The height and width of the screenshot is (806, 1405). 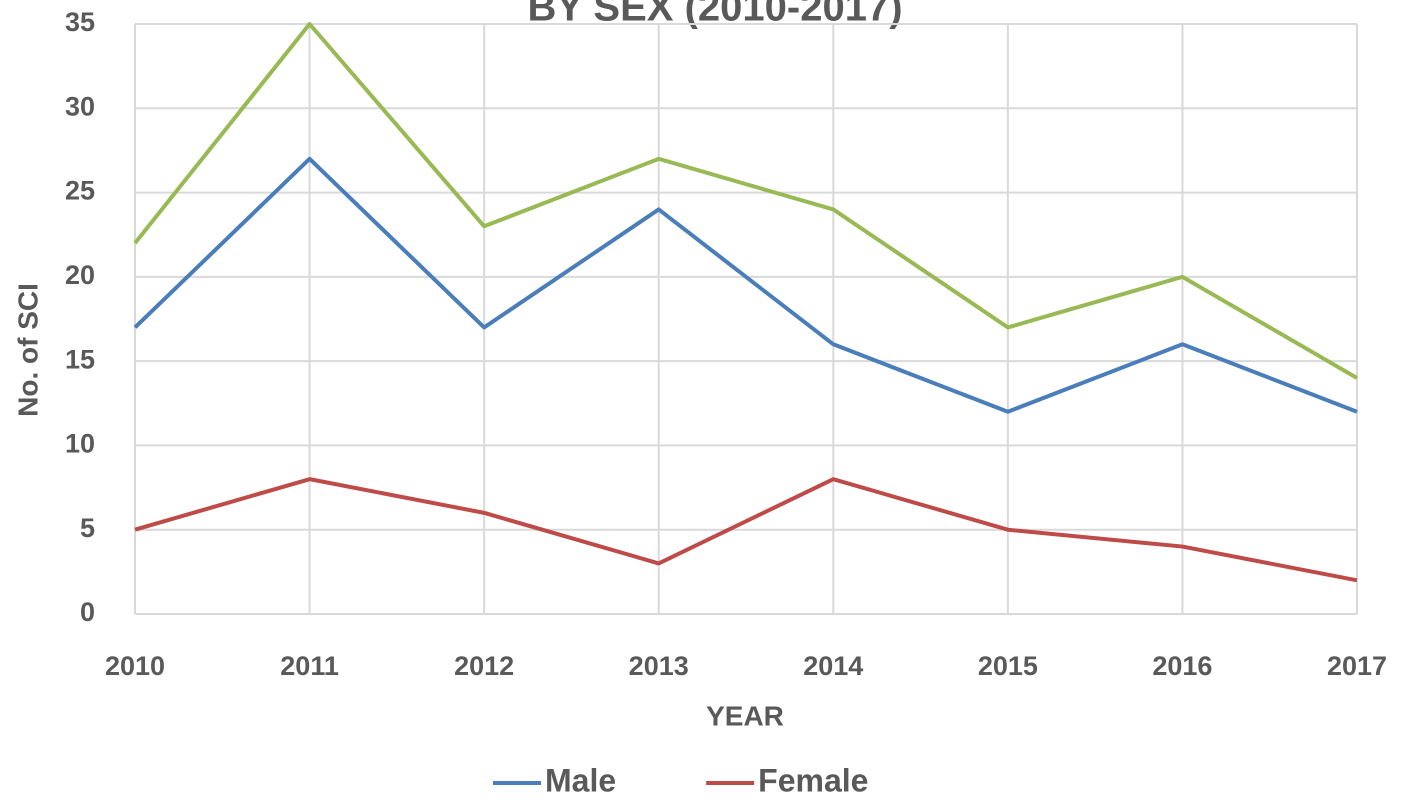 What do you see at coordinates (309, 666) in the screenshot?
I see `x-tick-label: 2011` at bounding box center [309, 666].